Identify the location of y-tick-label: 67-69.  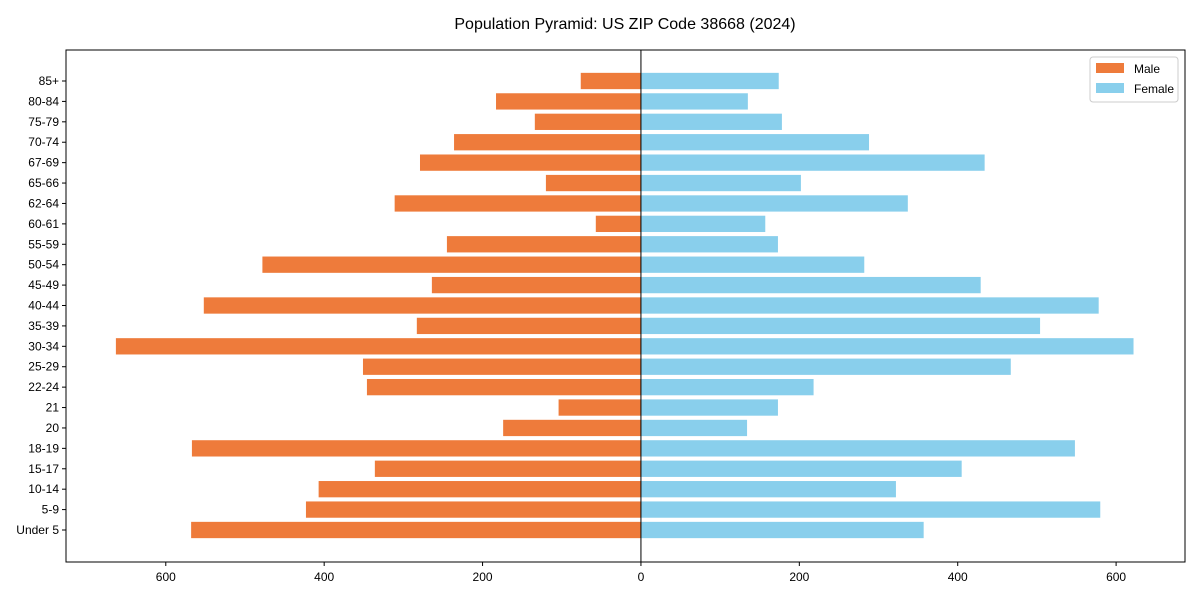
(43, 163).